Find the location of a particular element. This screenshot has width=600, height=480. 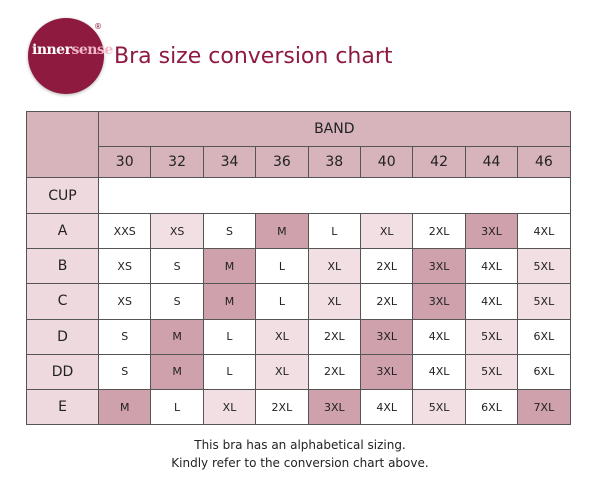

cup-cell: B is located at coordinates (62, 266).